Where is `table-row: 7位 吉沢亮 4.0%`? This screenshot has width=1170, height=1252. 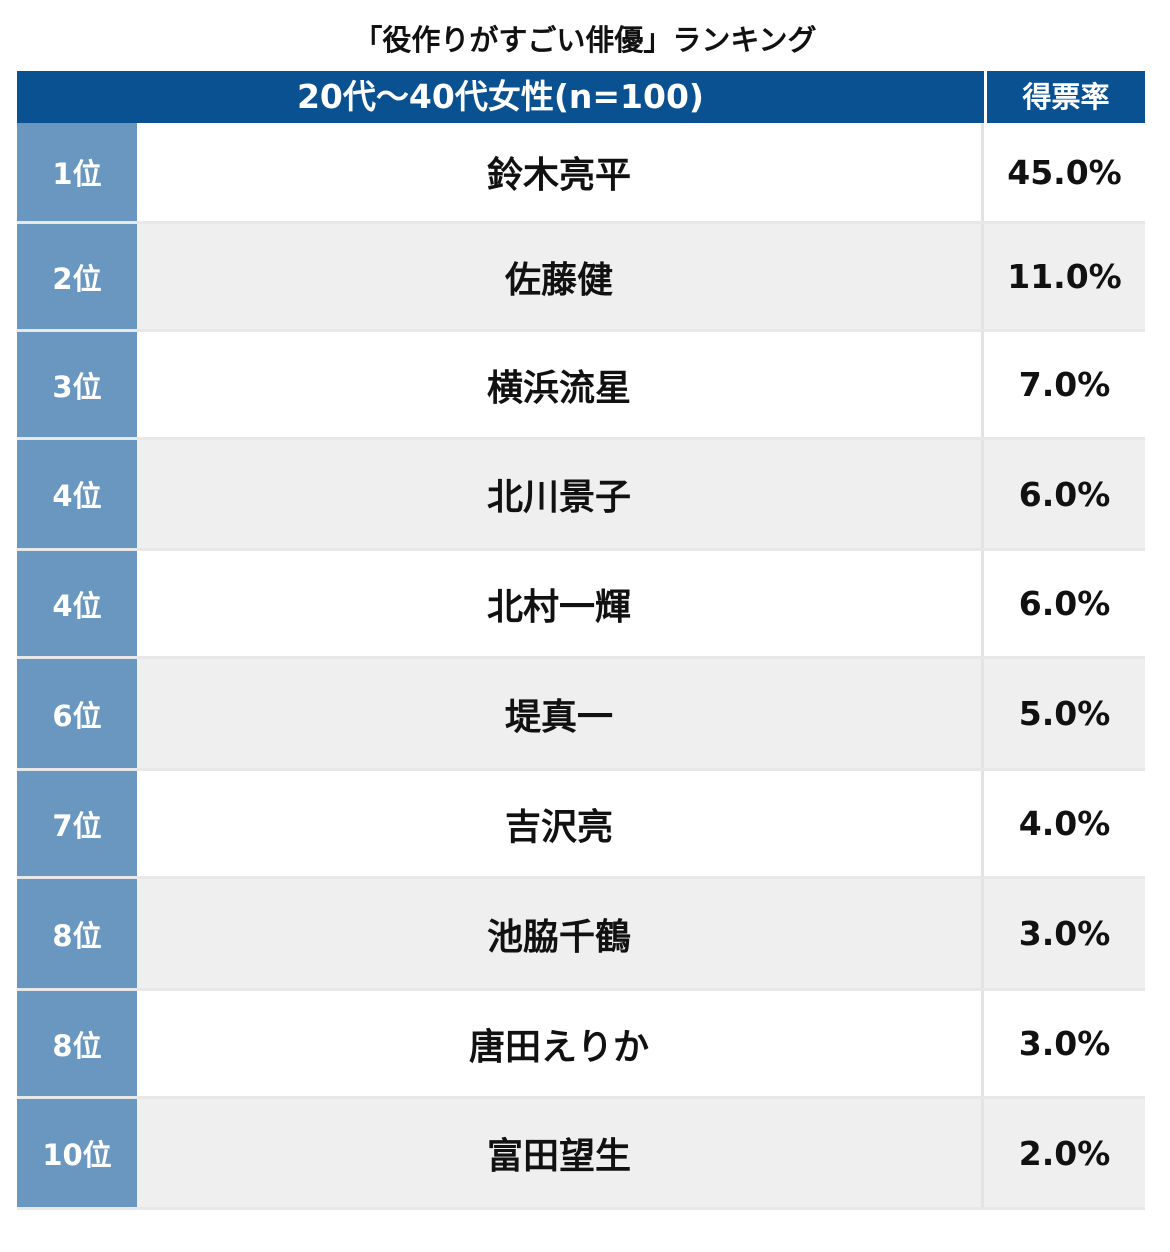 table-row: 7位 吉沢亮 4.0% is located at coordinates (581, 825).